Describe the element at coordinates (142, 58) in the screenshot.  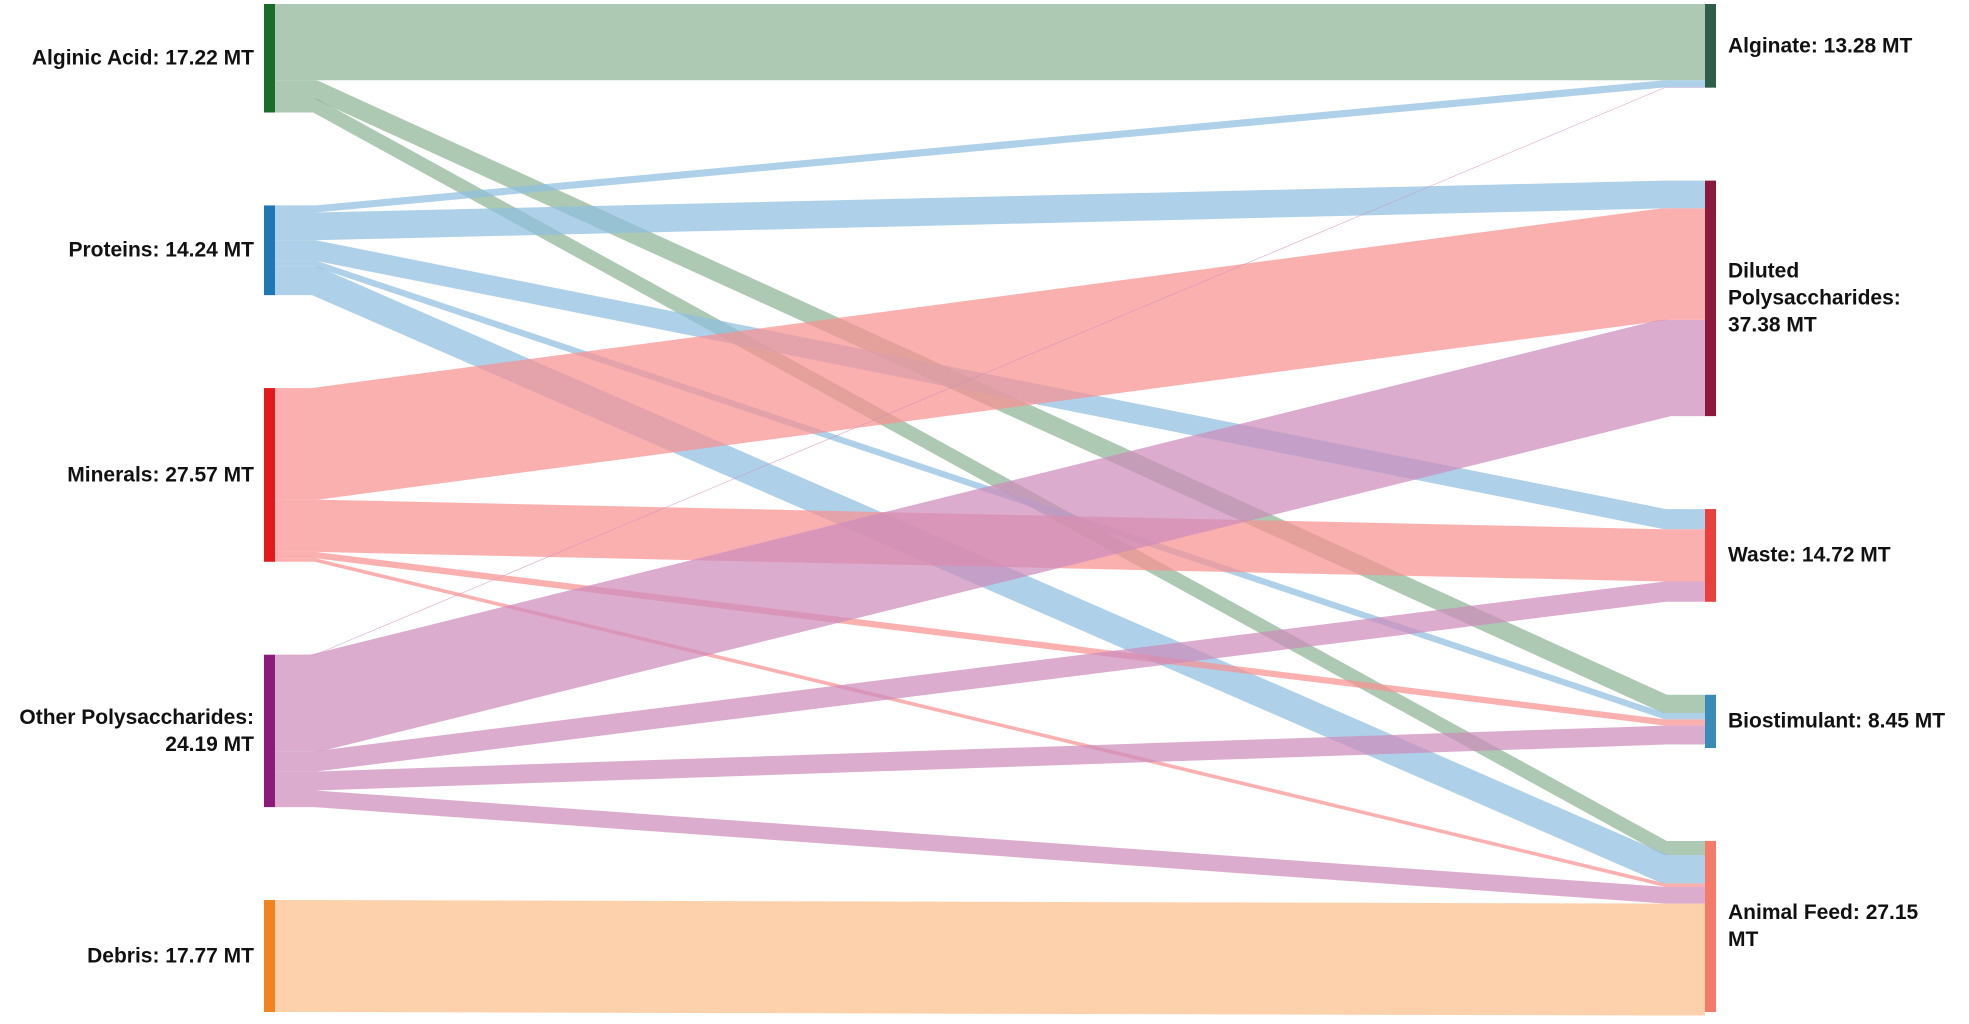
I see `node-label-alginic_acid: Alginic Acid: 17.22 MT` at that location.